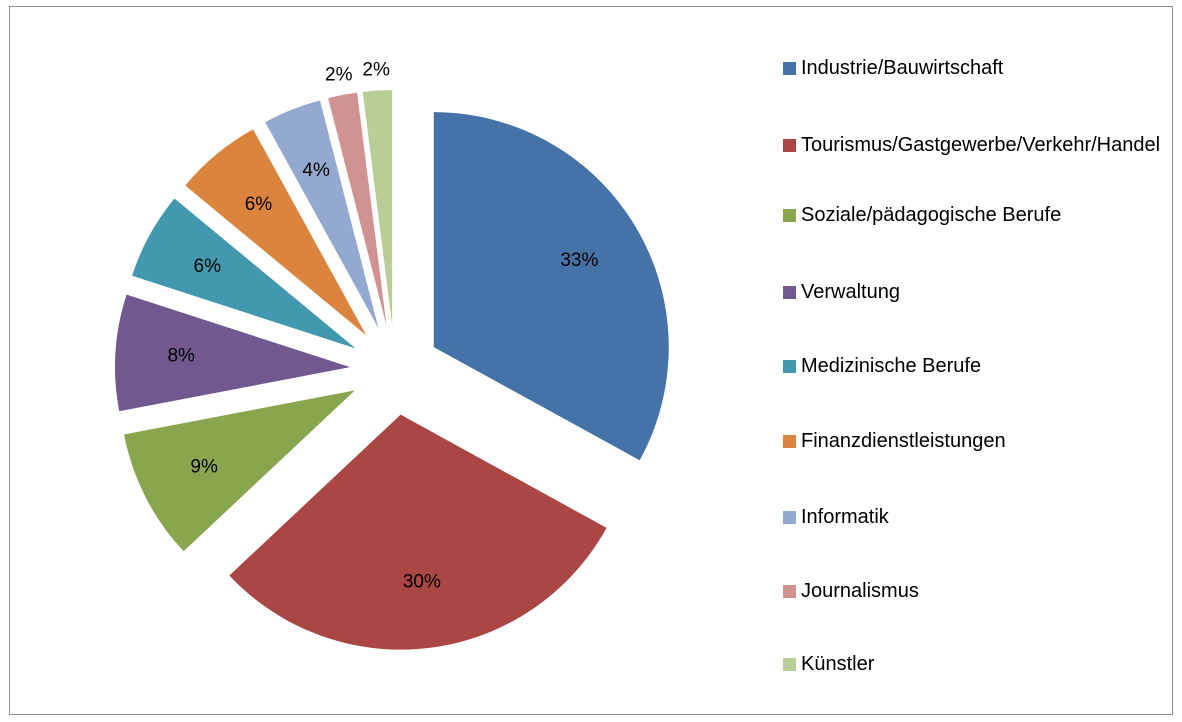 This screenshot has width=1182, height=722. I want to click on legend-item: Industrie/Bauwirtschaft, so click(972, 68).